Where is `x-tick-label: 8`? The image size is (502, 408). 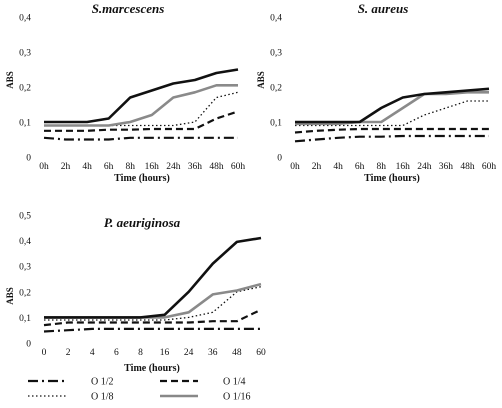 x-tick-label: 8 is located at coordinates (140, 353).